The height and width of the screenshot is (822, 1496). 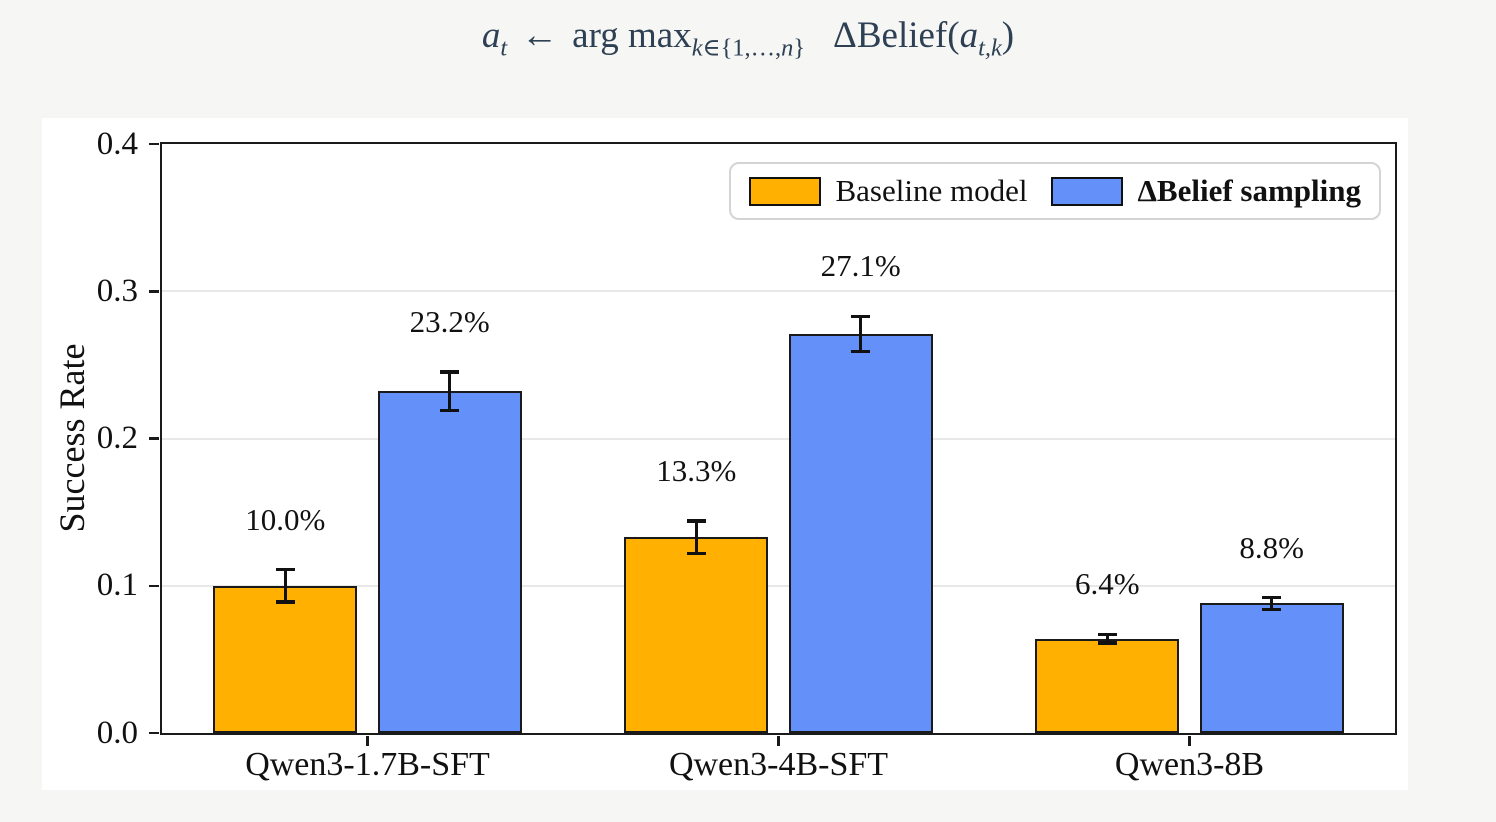 I want to click on value-label: 23.2%, so click(x=449, y=322).